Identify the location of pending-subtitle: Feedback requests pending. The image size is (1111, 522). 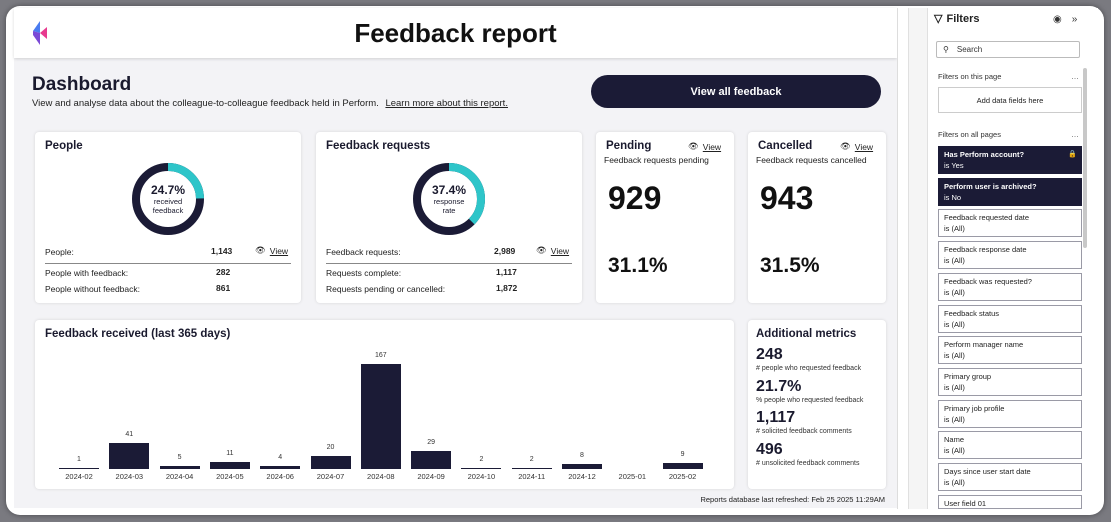
(656, 160).